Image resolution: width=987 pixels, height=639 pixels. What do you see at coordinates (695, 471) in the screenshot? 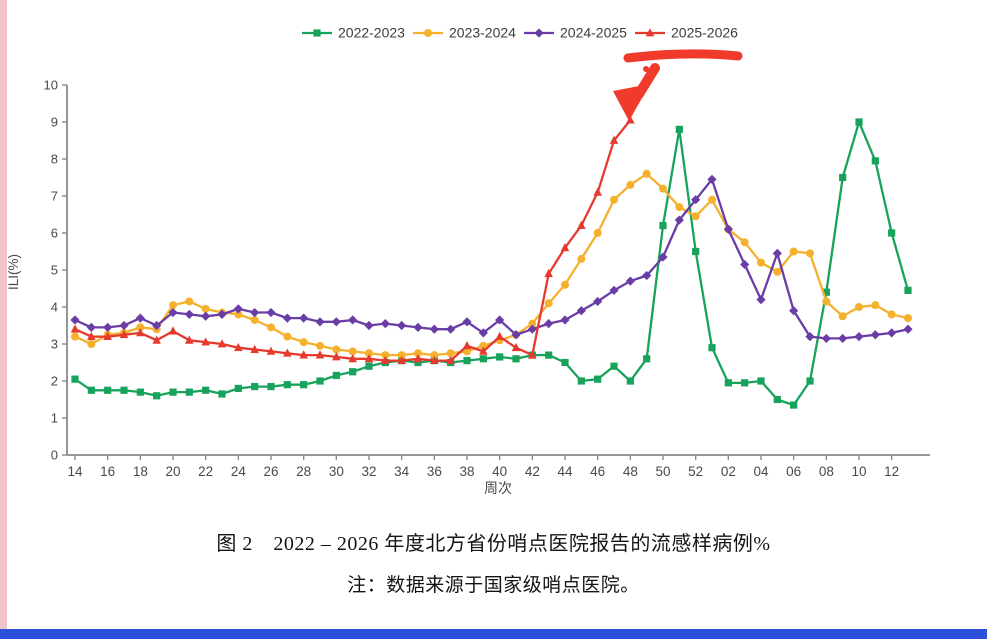
I see `x-tick-label: 52` at bounding box center [695, 471].